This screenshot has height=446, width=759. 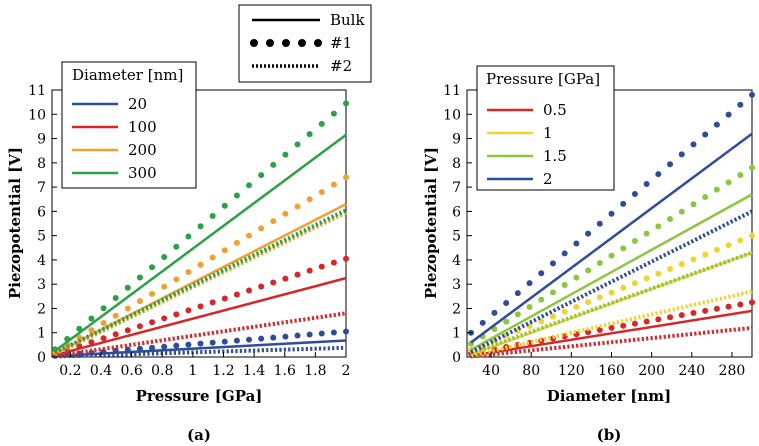 I want to click on panel-b-xtick-label: 280, so click(x=732, y=371).